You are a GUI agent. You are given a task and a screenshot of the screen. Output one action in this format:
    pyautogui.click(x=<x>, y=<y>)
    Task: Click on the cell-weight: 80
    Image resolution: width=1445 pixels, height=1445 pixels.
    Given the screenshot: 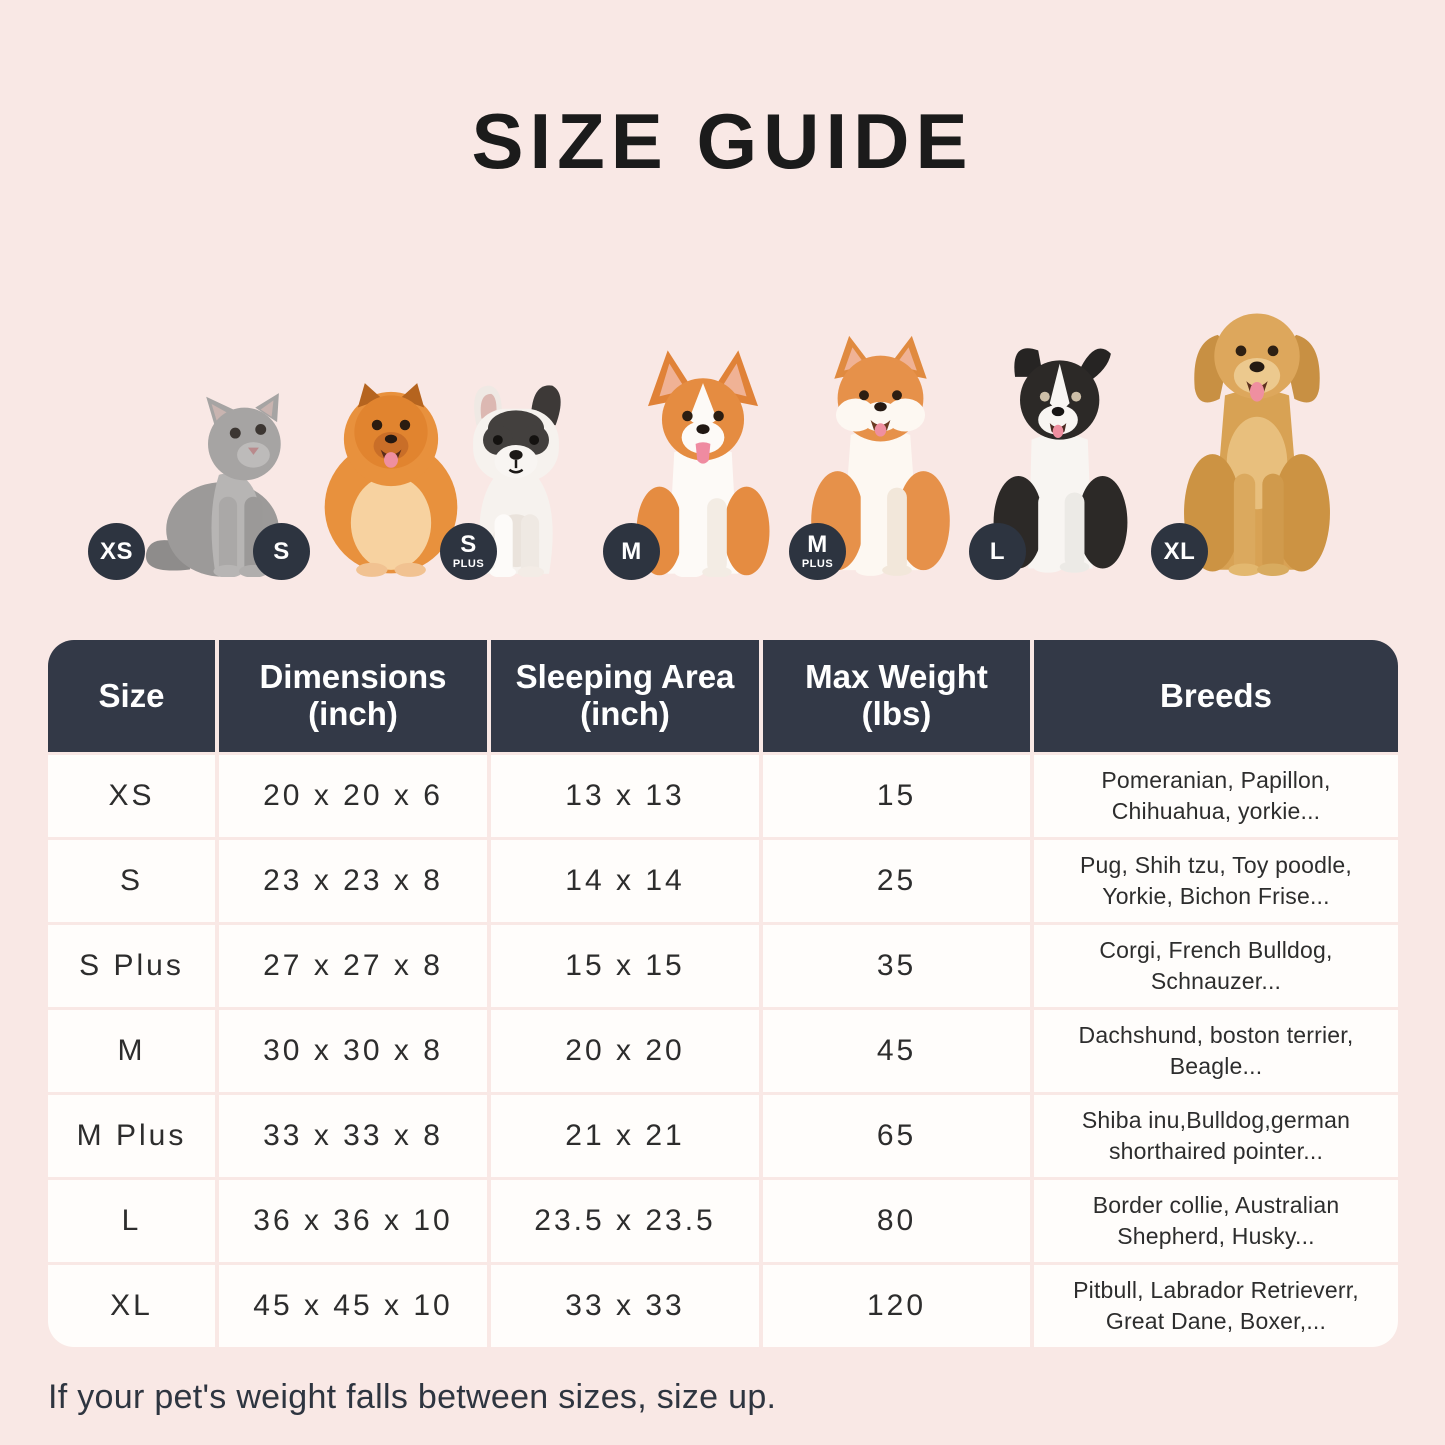 What is the action you would take?
    pyautogui.click(x=896, y=1221)
    